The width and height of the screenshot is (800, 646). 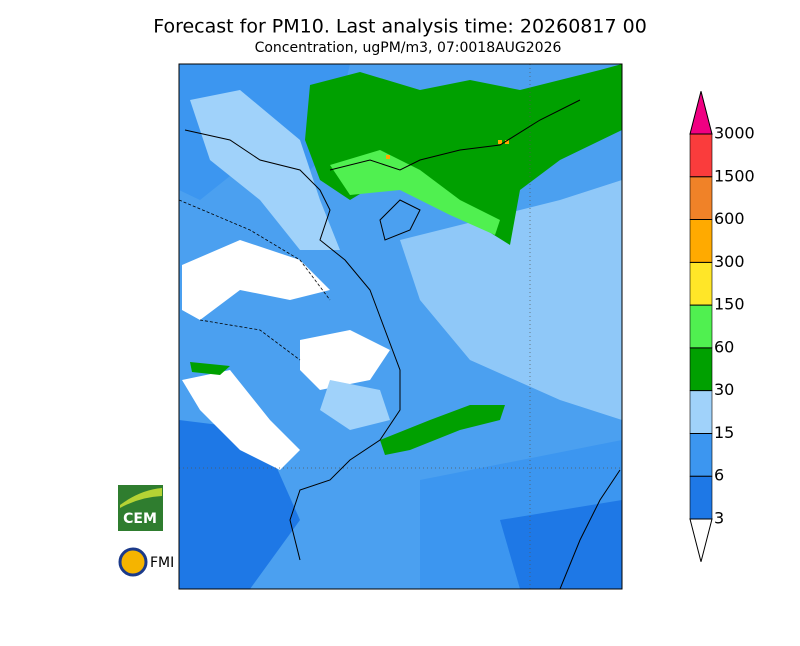 What do you see at coordinates (162, 563) in the screenshot?
I see `logo-text: FMI` at bounding box center [162, 563].